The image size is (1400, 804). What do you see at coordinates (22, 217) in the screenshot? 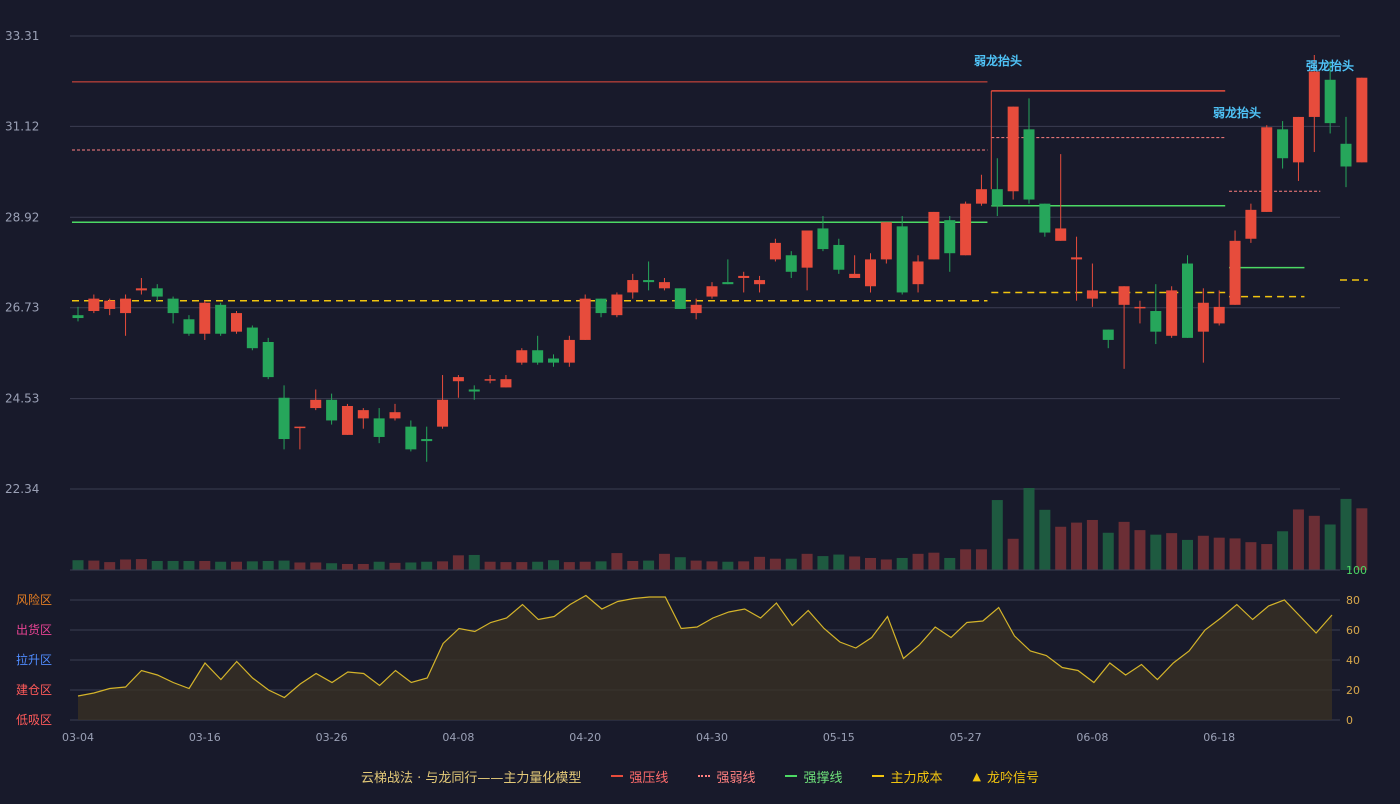
I see `price-axis-label: 28.92` at bounding box center [22, 217].